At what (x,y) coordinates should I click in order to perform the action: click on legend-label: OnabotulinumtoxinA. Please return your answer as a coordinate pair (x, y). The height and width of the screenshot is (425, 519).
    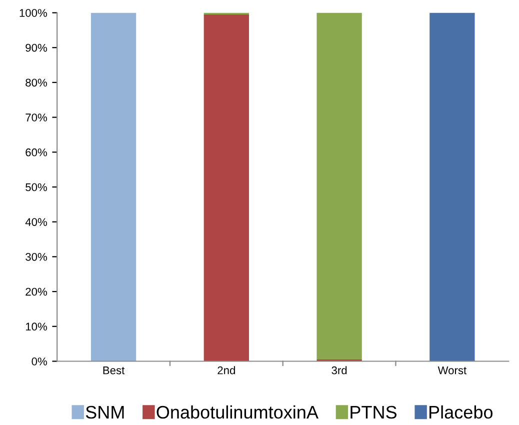
    Looking at the image, I should click on (237, 412).